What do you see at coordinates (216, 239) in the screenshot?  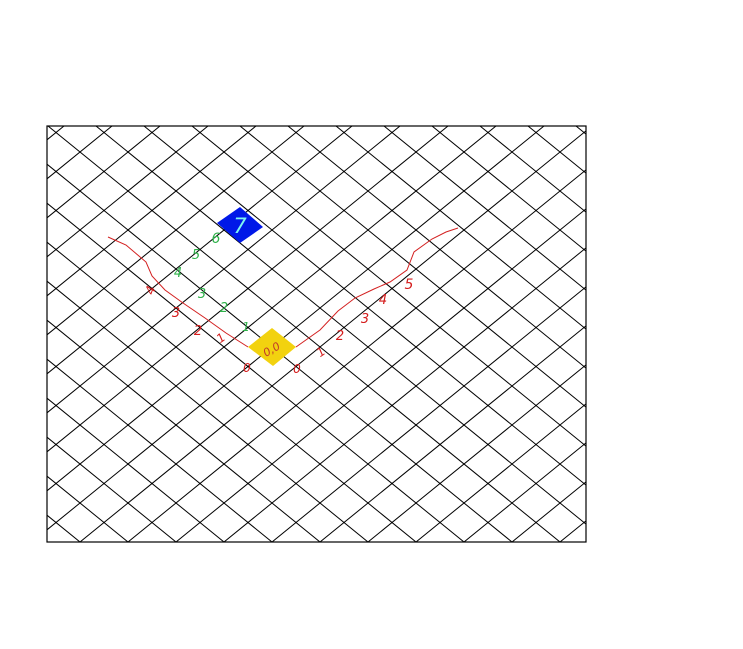 I see `path-count-6: 6` at bounding box center [216, 239].